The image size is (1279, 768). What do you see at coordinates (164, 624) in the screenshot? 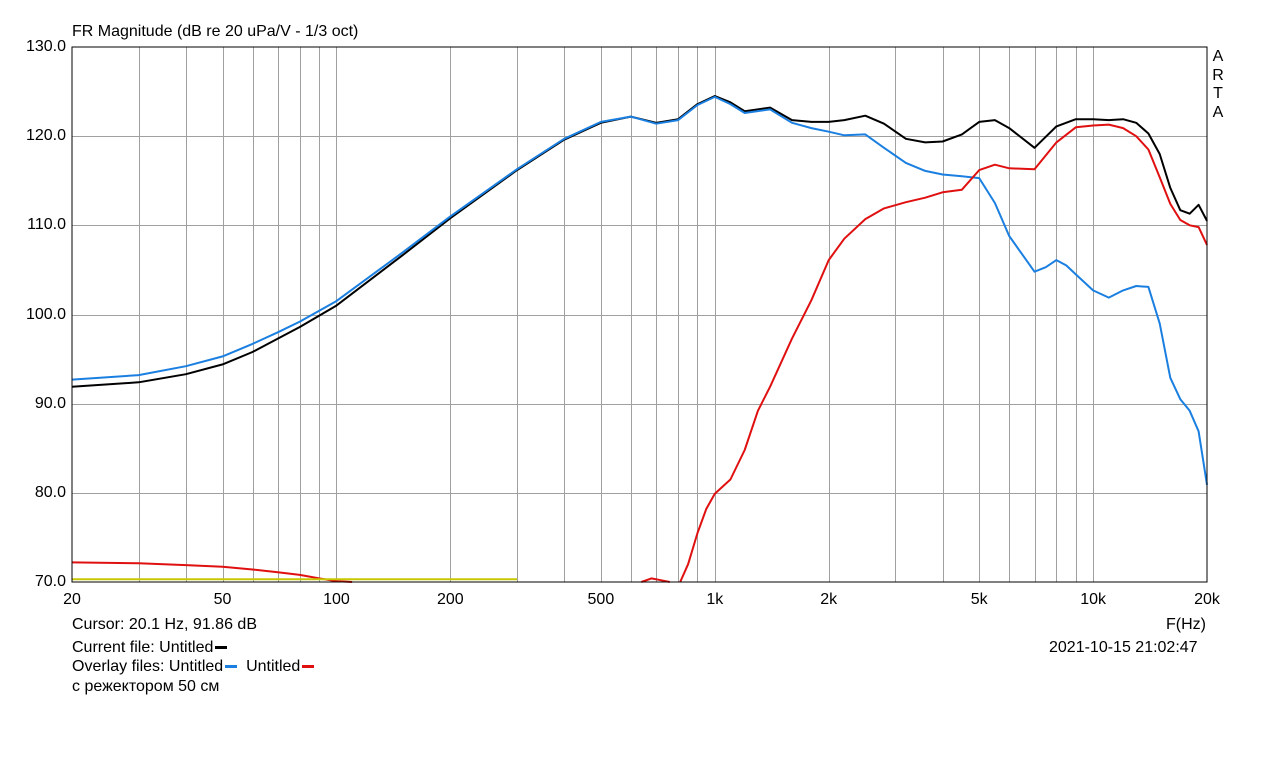
I see `cursor-readout: Cursor: 20.1 Hz, 91.86 dB` at bounding box center [164, 624].